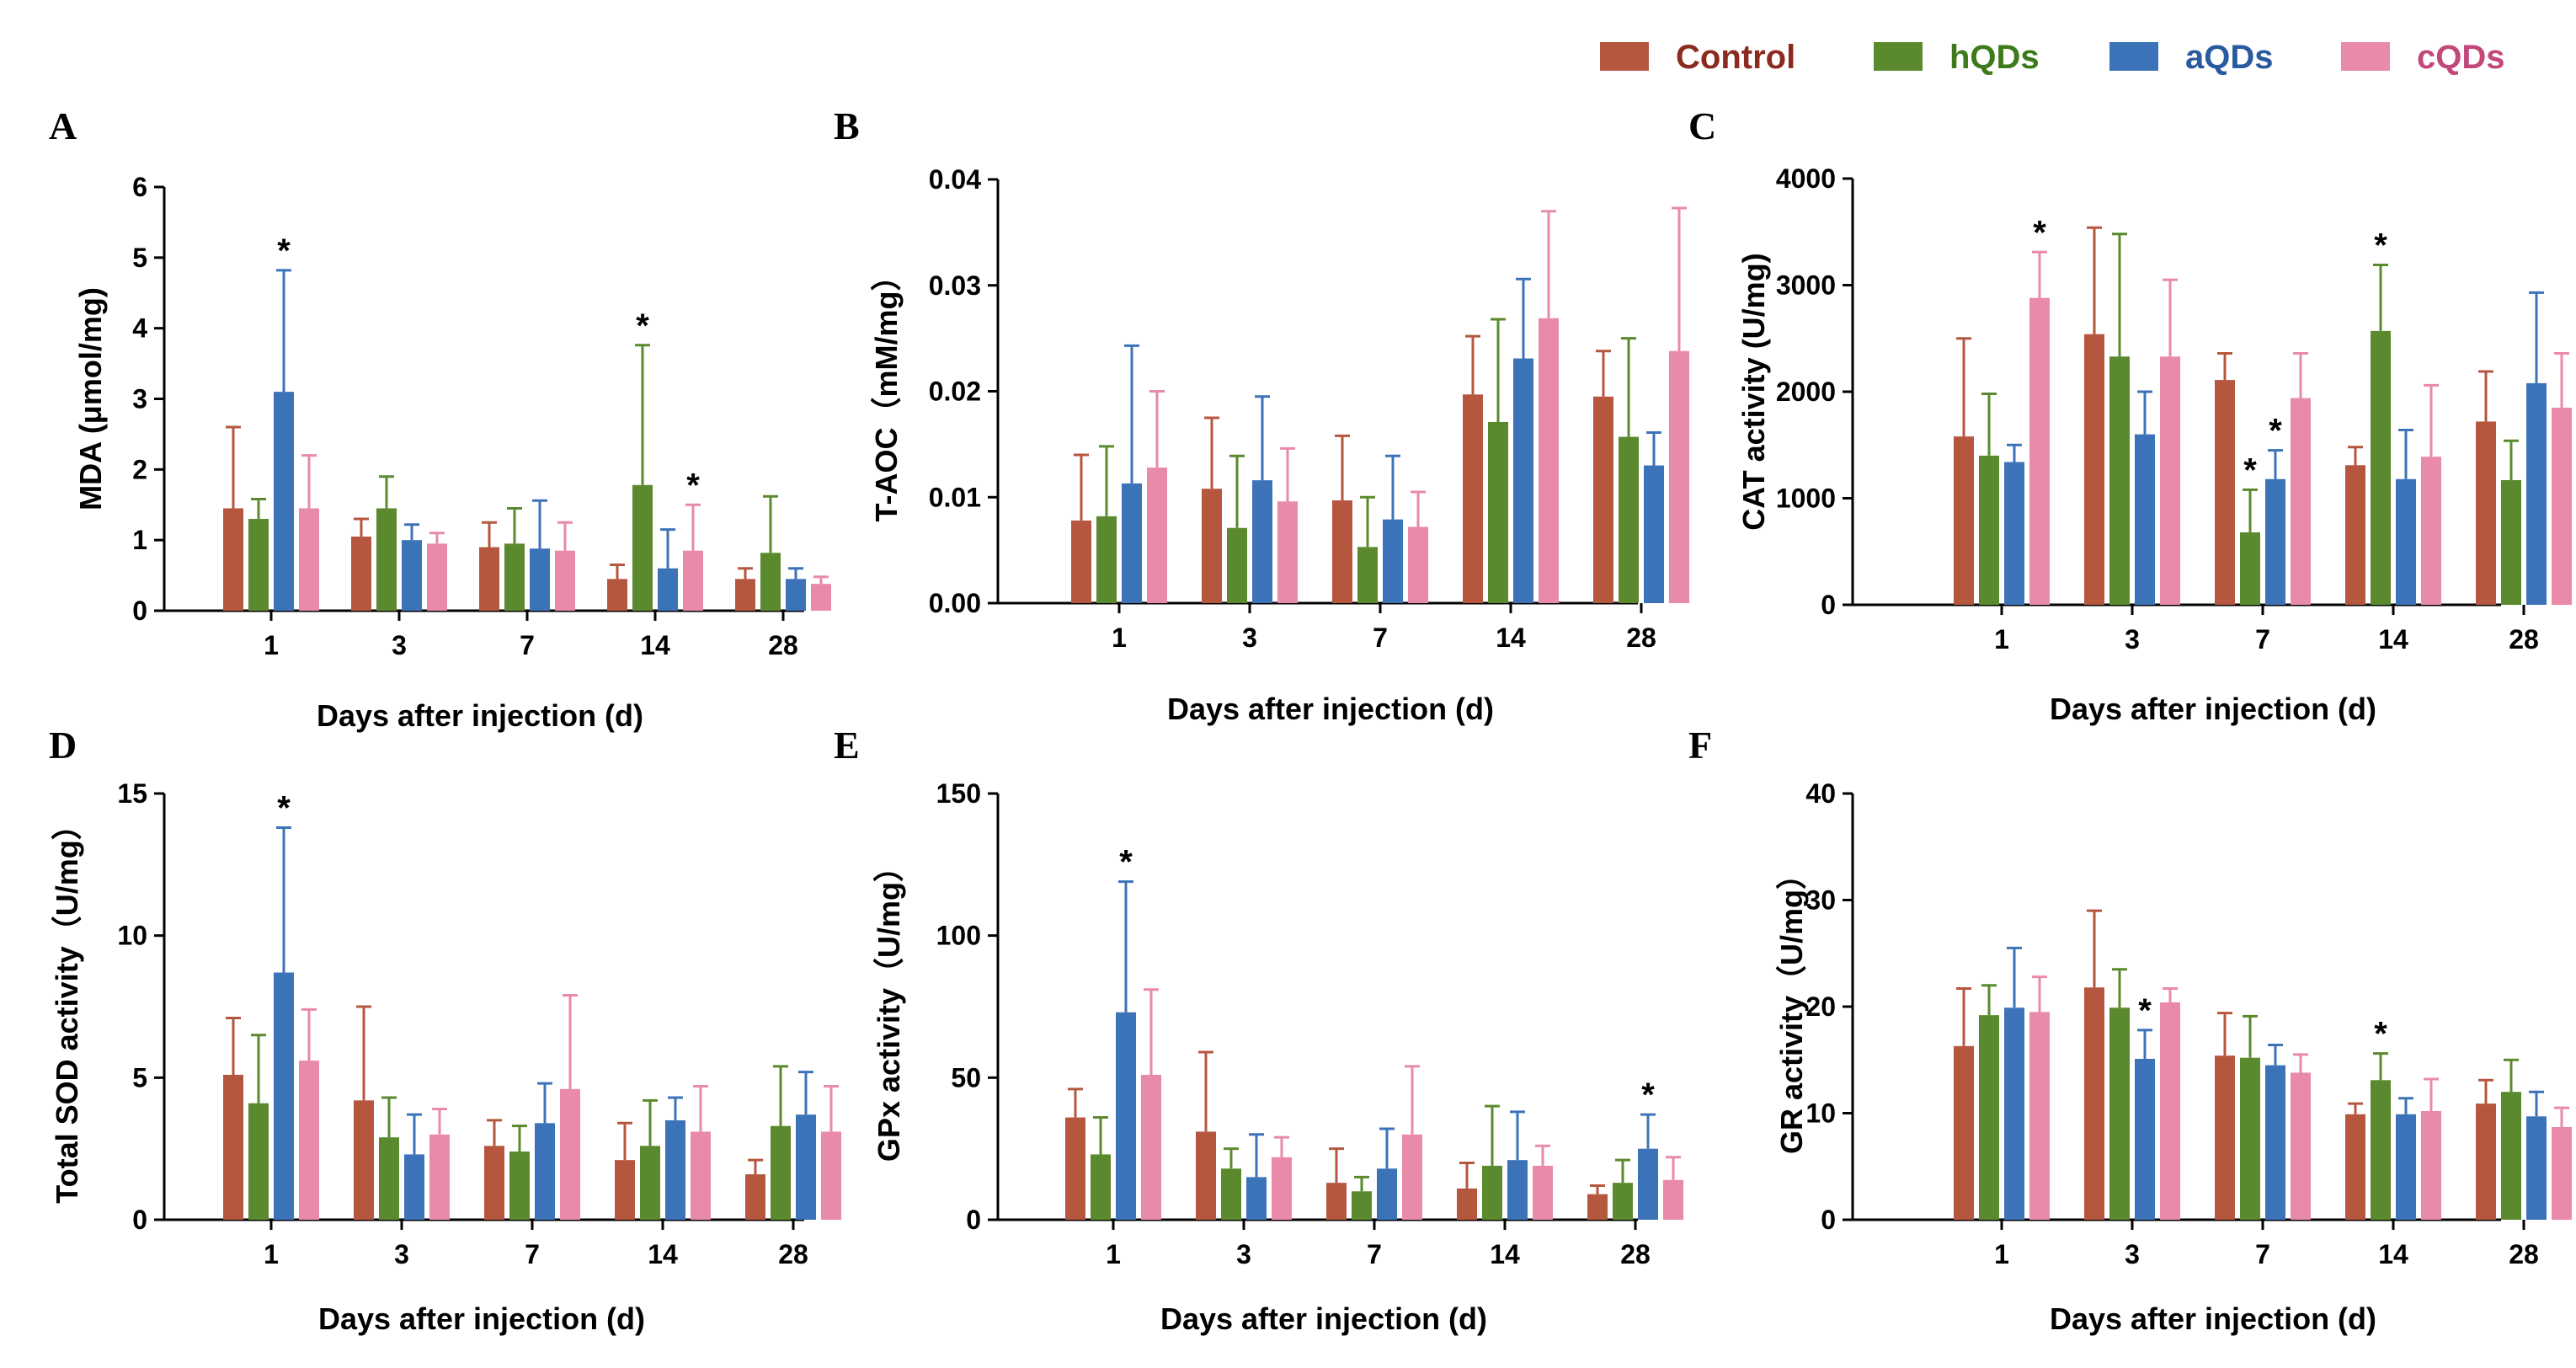  Describe the element at coordinates (2229, 57) in the screenshot. I see `legend-label-aqds: aQDs` at that location.